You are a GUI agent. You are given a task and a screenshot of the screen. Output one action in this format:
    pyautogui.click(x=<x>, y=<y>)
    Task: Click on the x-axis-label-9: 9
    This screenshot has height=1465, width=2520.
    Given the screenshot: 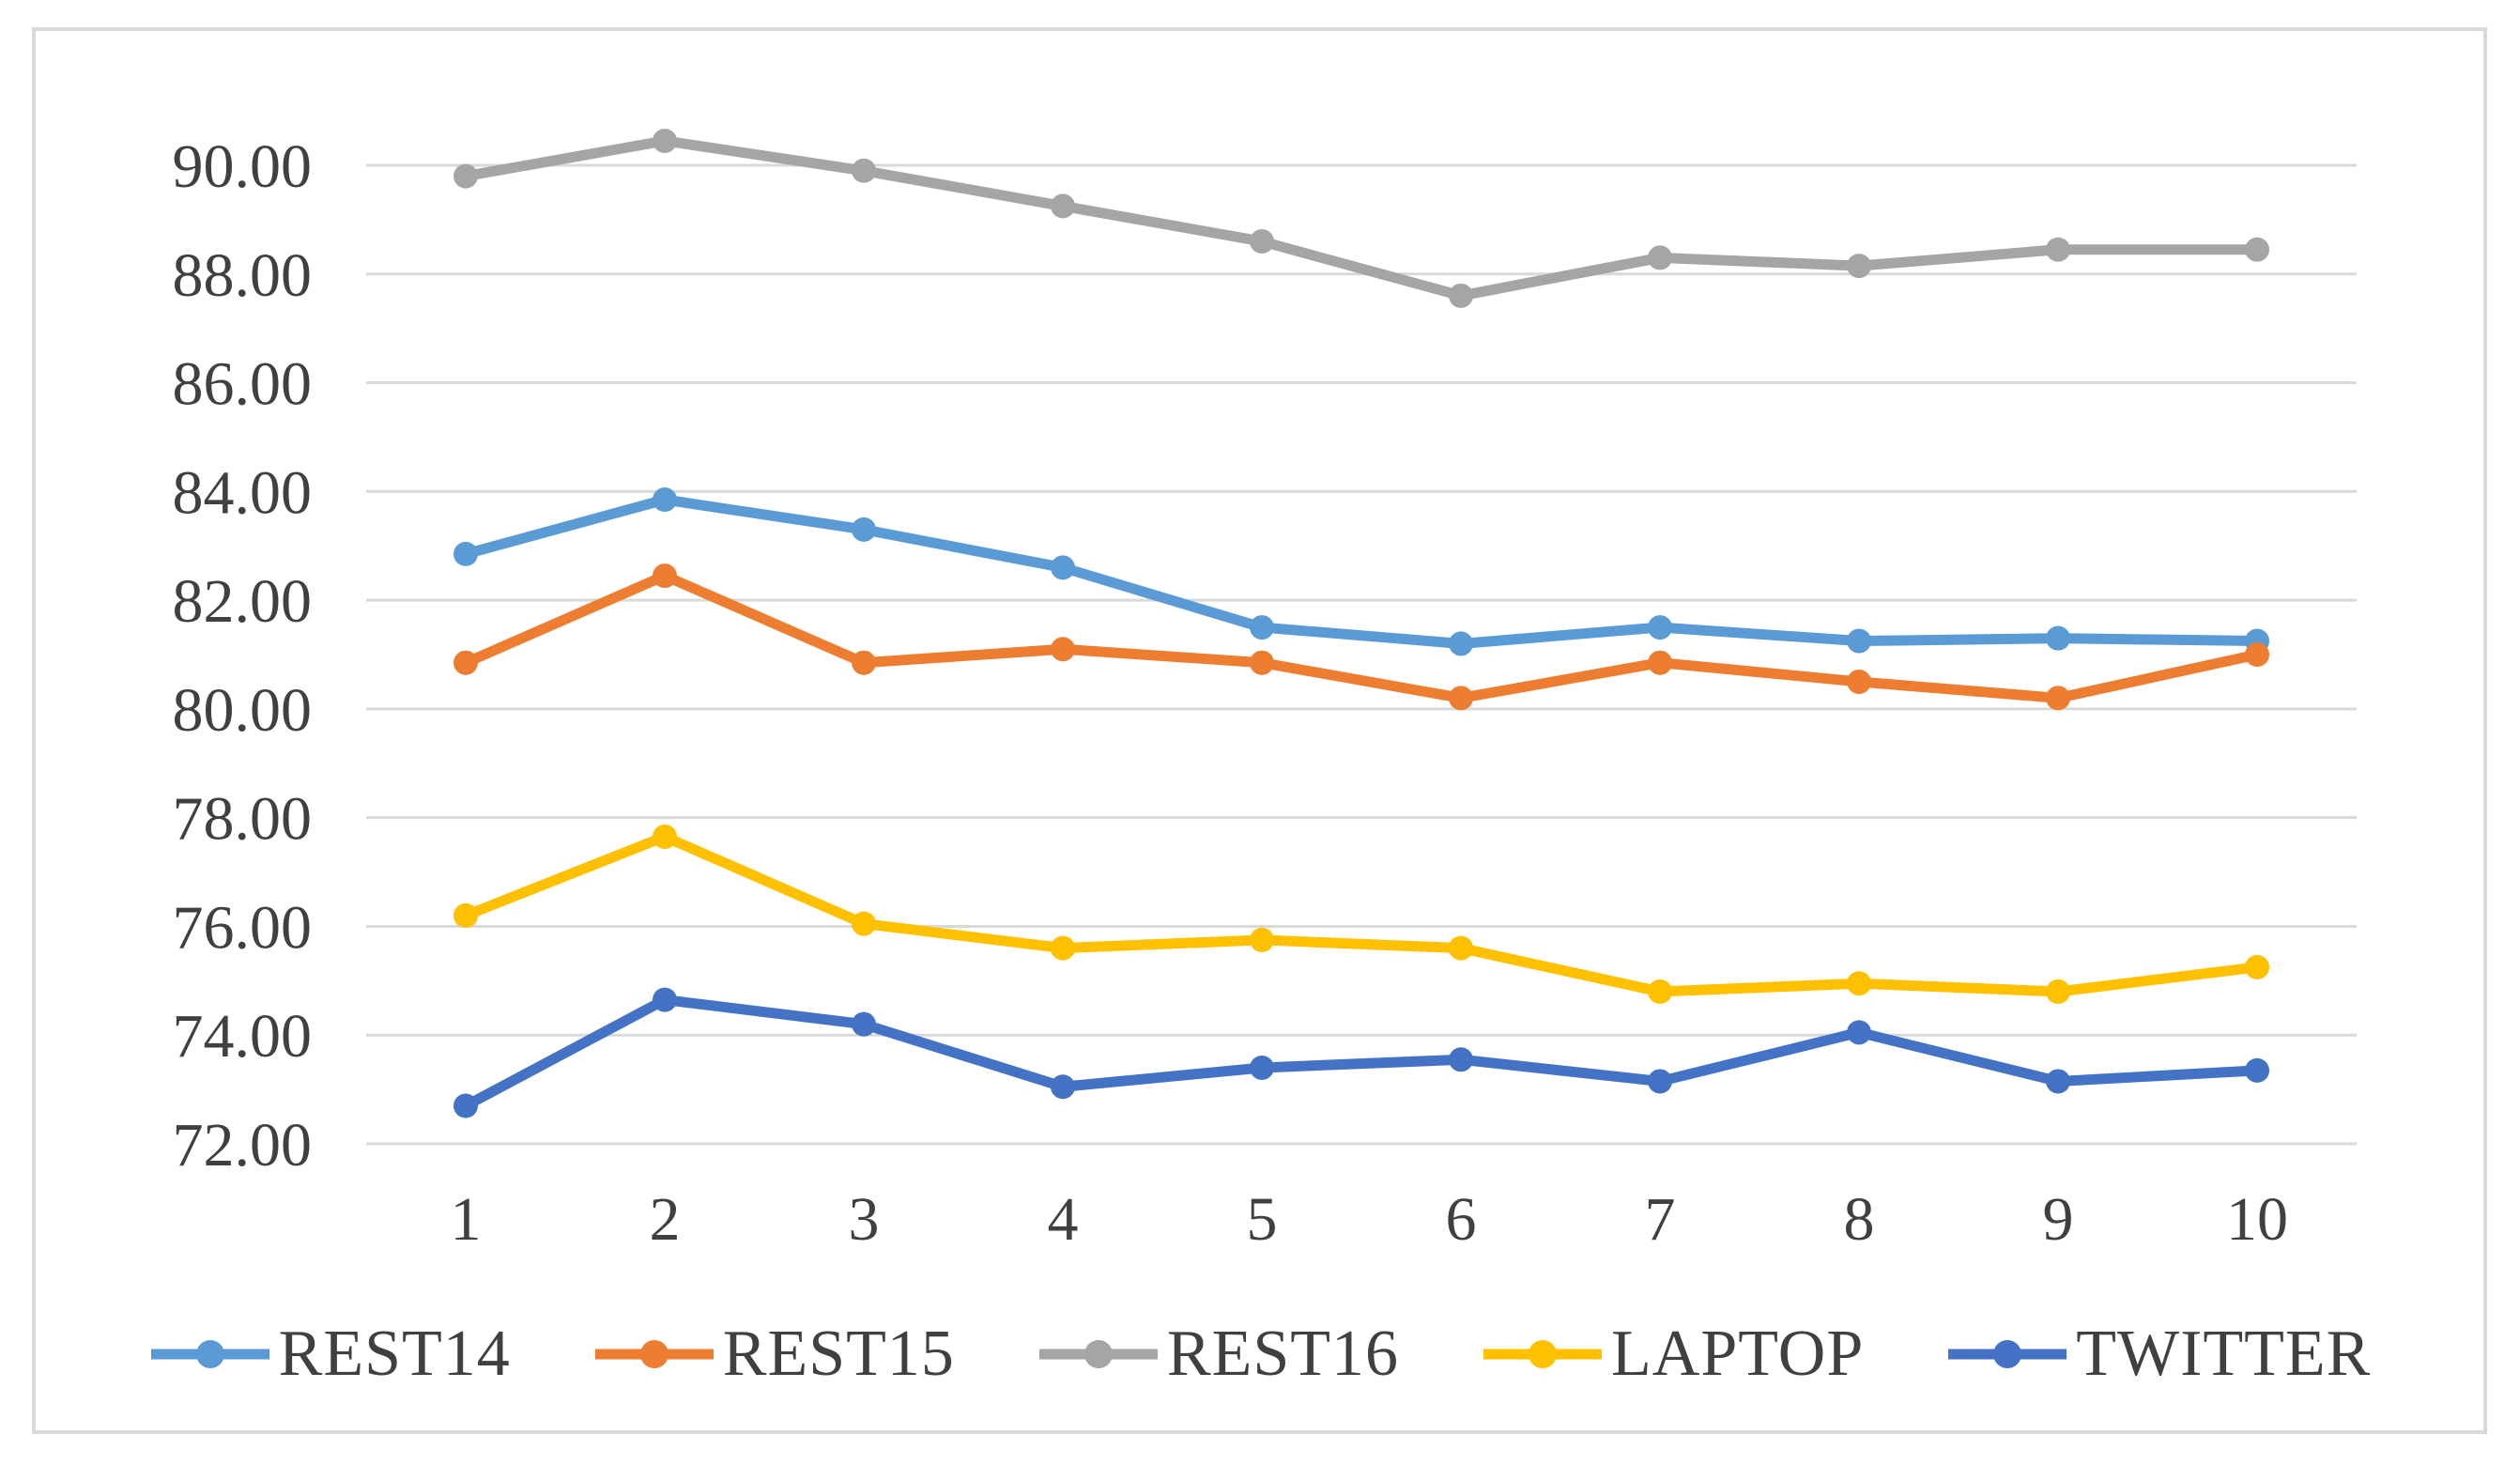 What is the action you would take?
    pyautogui.click(x=2058, y=1220)
    